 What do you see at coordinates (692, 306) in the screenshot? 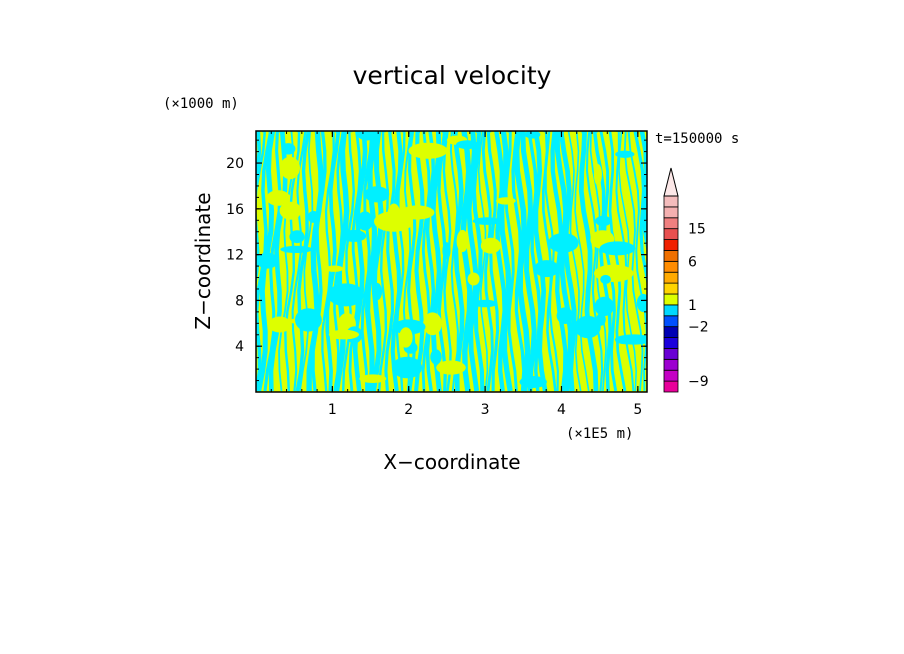
I see `colorbar-tick-label: 1` at bounding box center [692, 306].